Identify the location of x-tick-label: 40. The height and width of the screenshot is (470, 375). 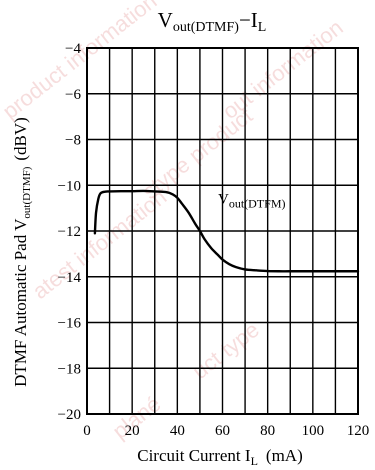
(177, 431).